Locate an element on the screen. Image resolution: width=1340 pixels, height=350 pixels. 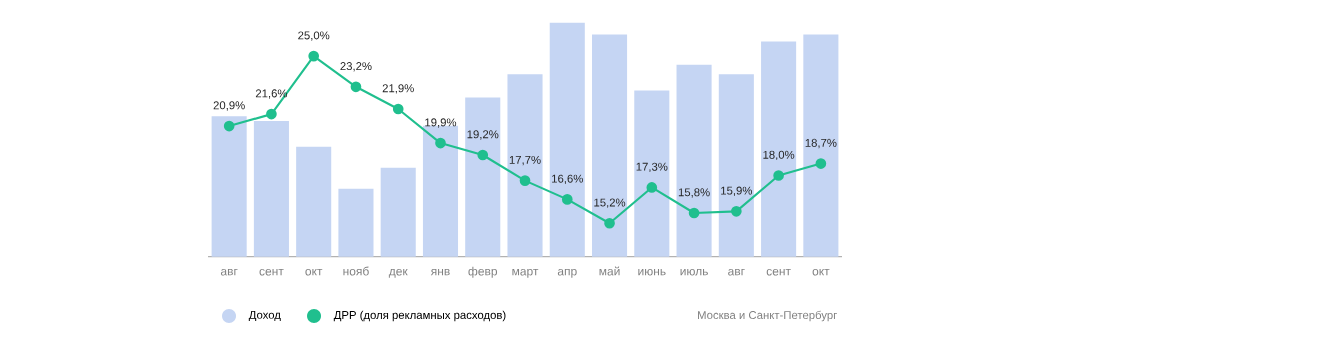
data-label: 20,9% is located at coordinates (229, 106).